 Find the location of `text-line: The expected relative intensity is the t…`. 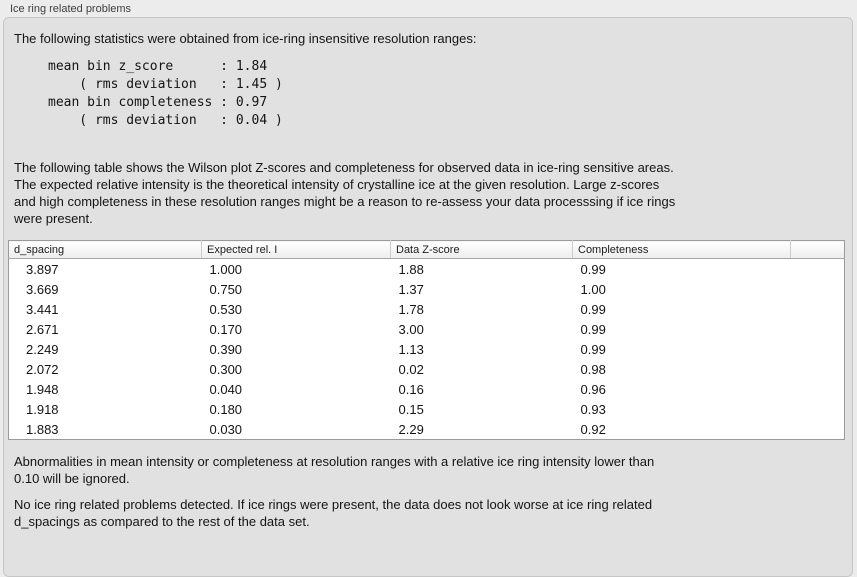

text-line: The expected relative intensity is the t… is located at coordinates (337, 184).